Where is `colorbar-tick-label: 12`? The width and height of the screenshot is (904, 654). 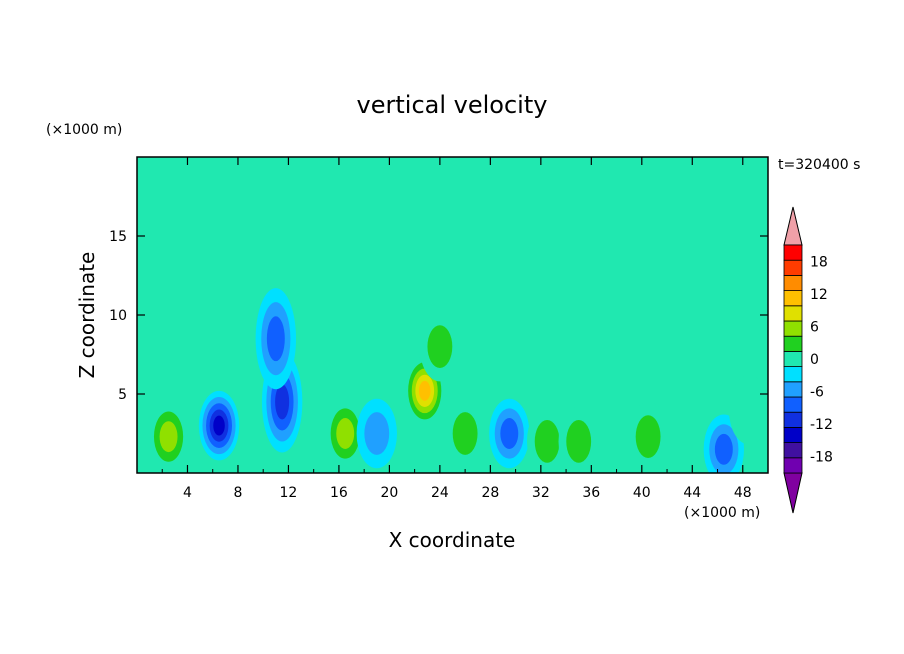 colorbar-tick-label: 12 is located at coordinates (819, 295).